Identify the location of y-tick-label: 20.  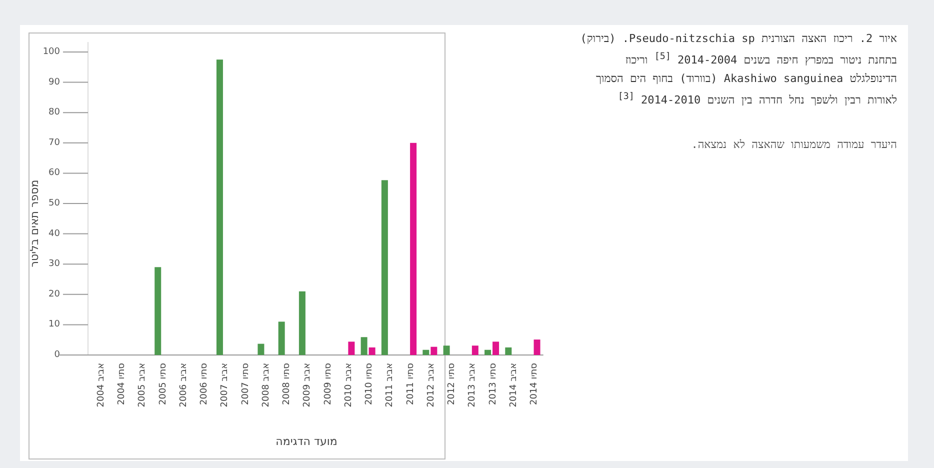
(54, 294).